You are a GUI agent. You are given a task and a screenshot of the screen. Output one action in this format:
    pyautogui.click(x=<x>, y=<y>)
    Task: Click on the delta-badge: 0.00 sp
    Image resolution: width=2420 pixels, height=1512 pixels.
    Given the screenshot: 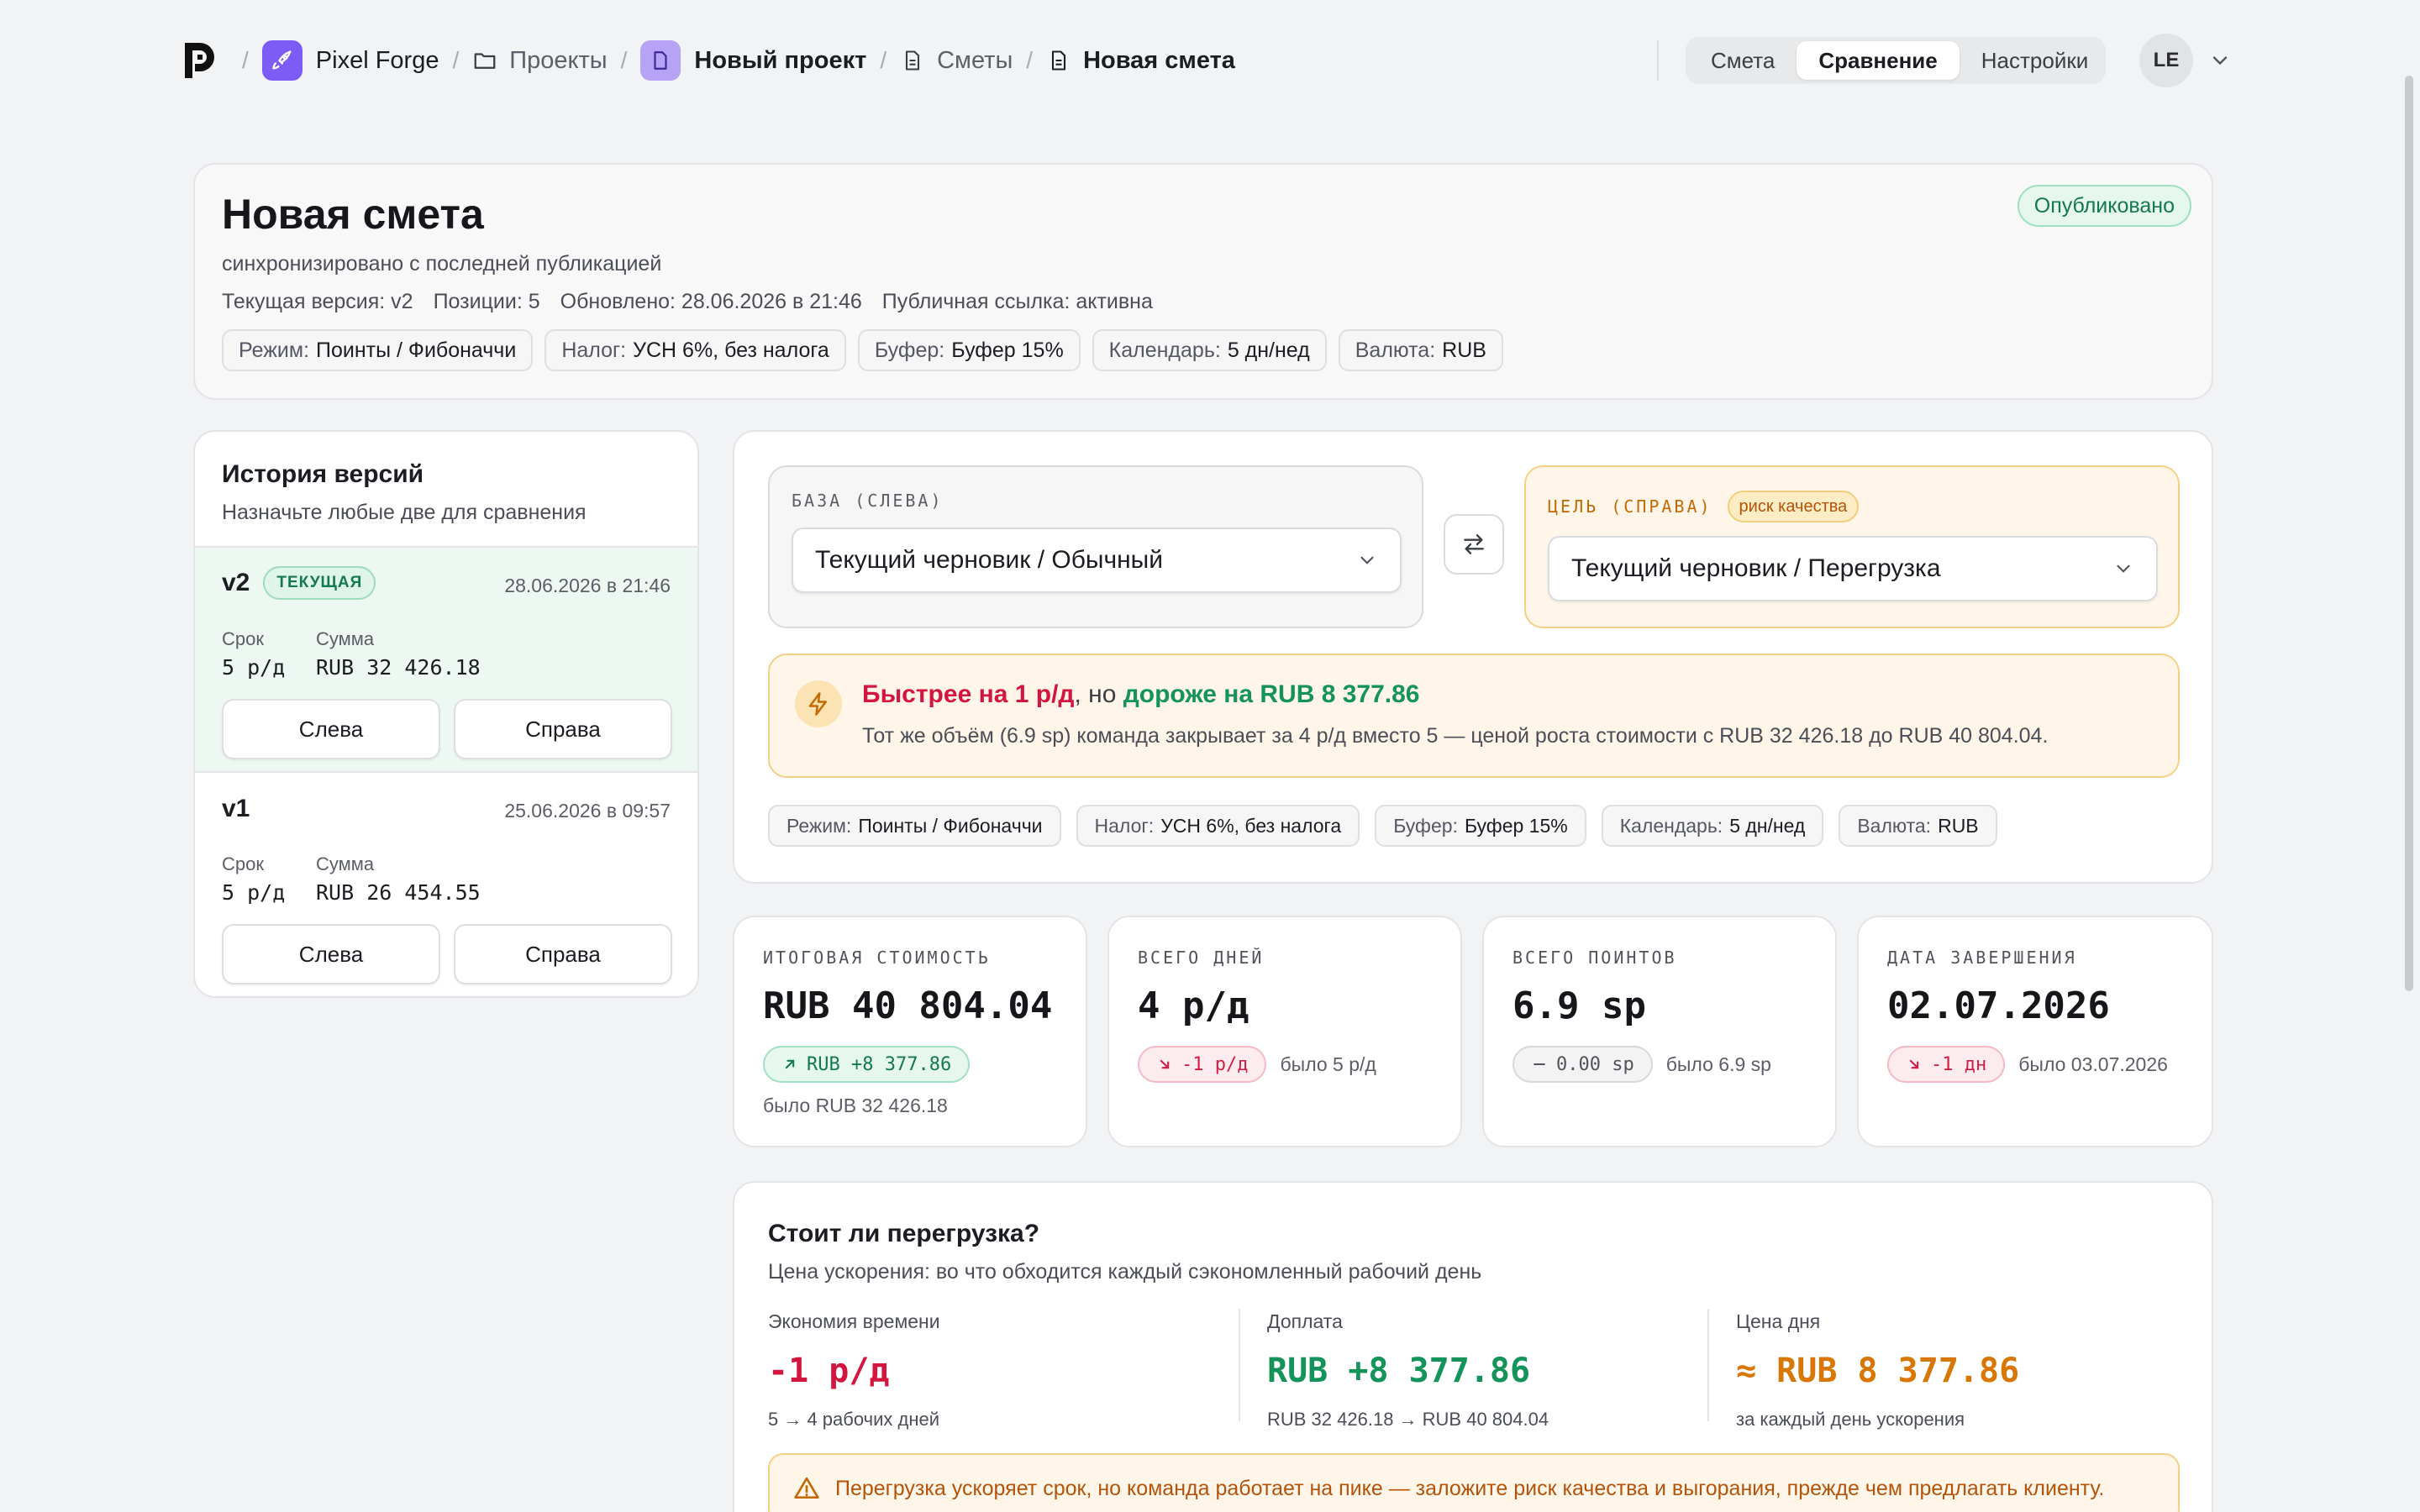 What is the action you would take?
    pyautogui.click(x=1583, y=1064)
    